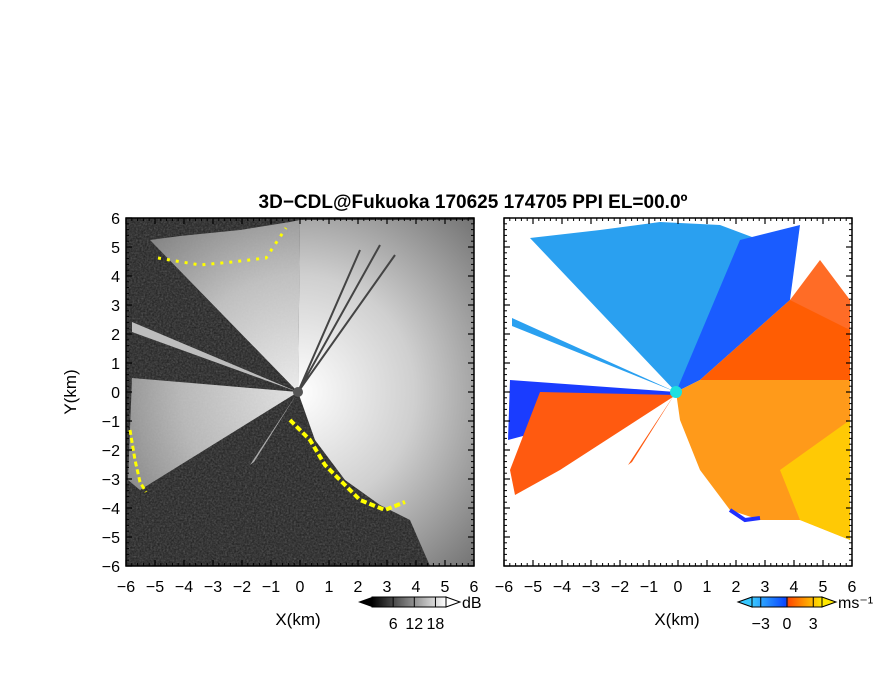  Describe the element at coordinates (111, 422) in the screenshot. I see `y-tick-label: −1` at that location.